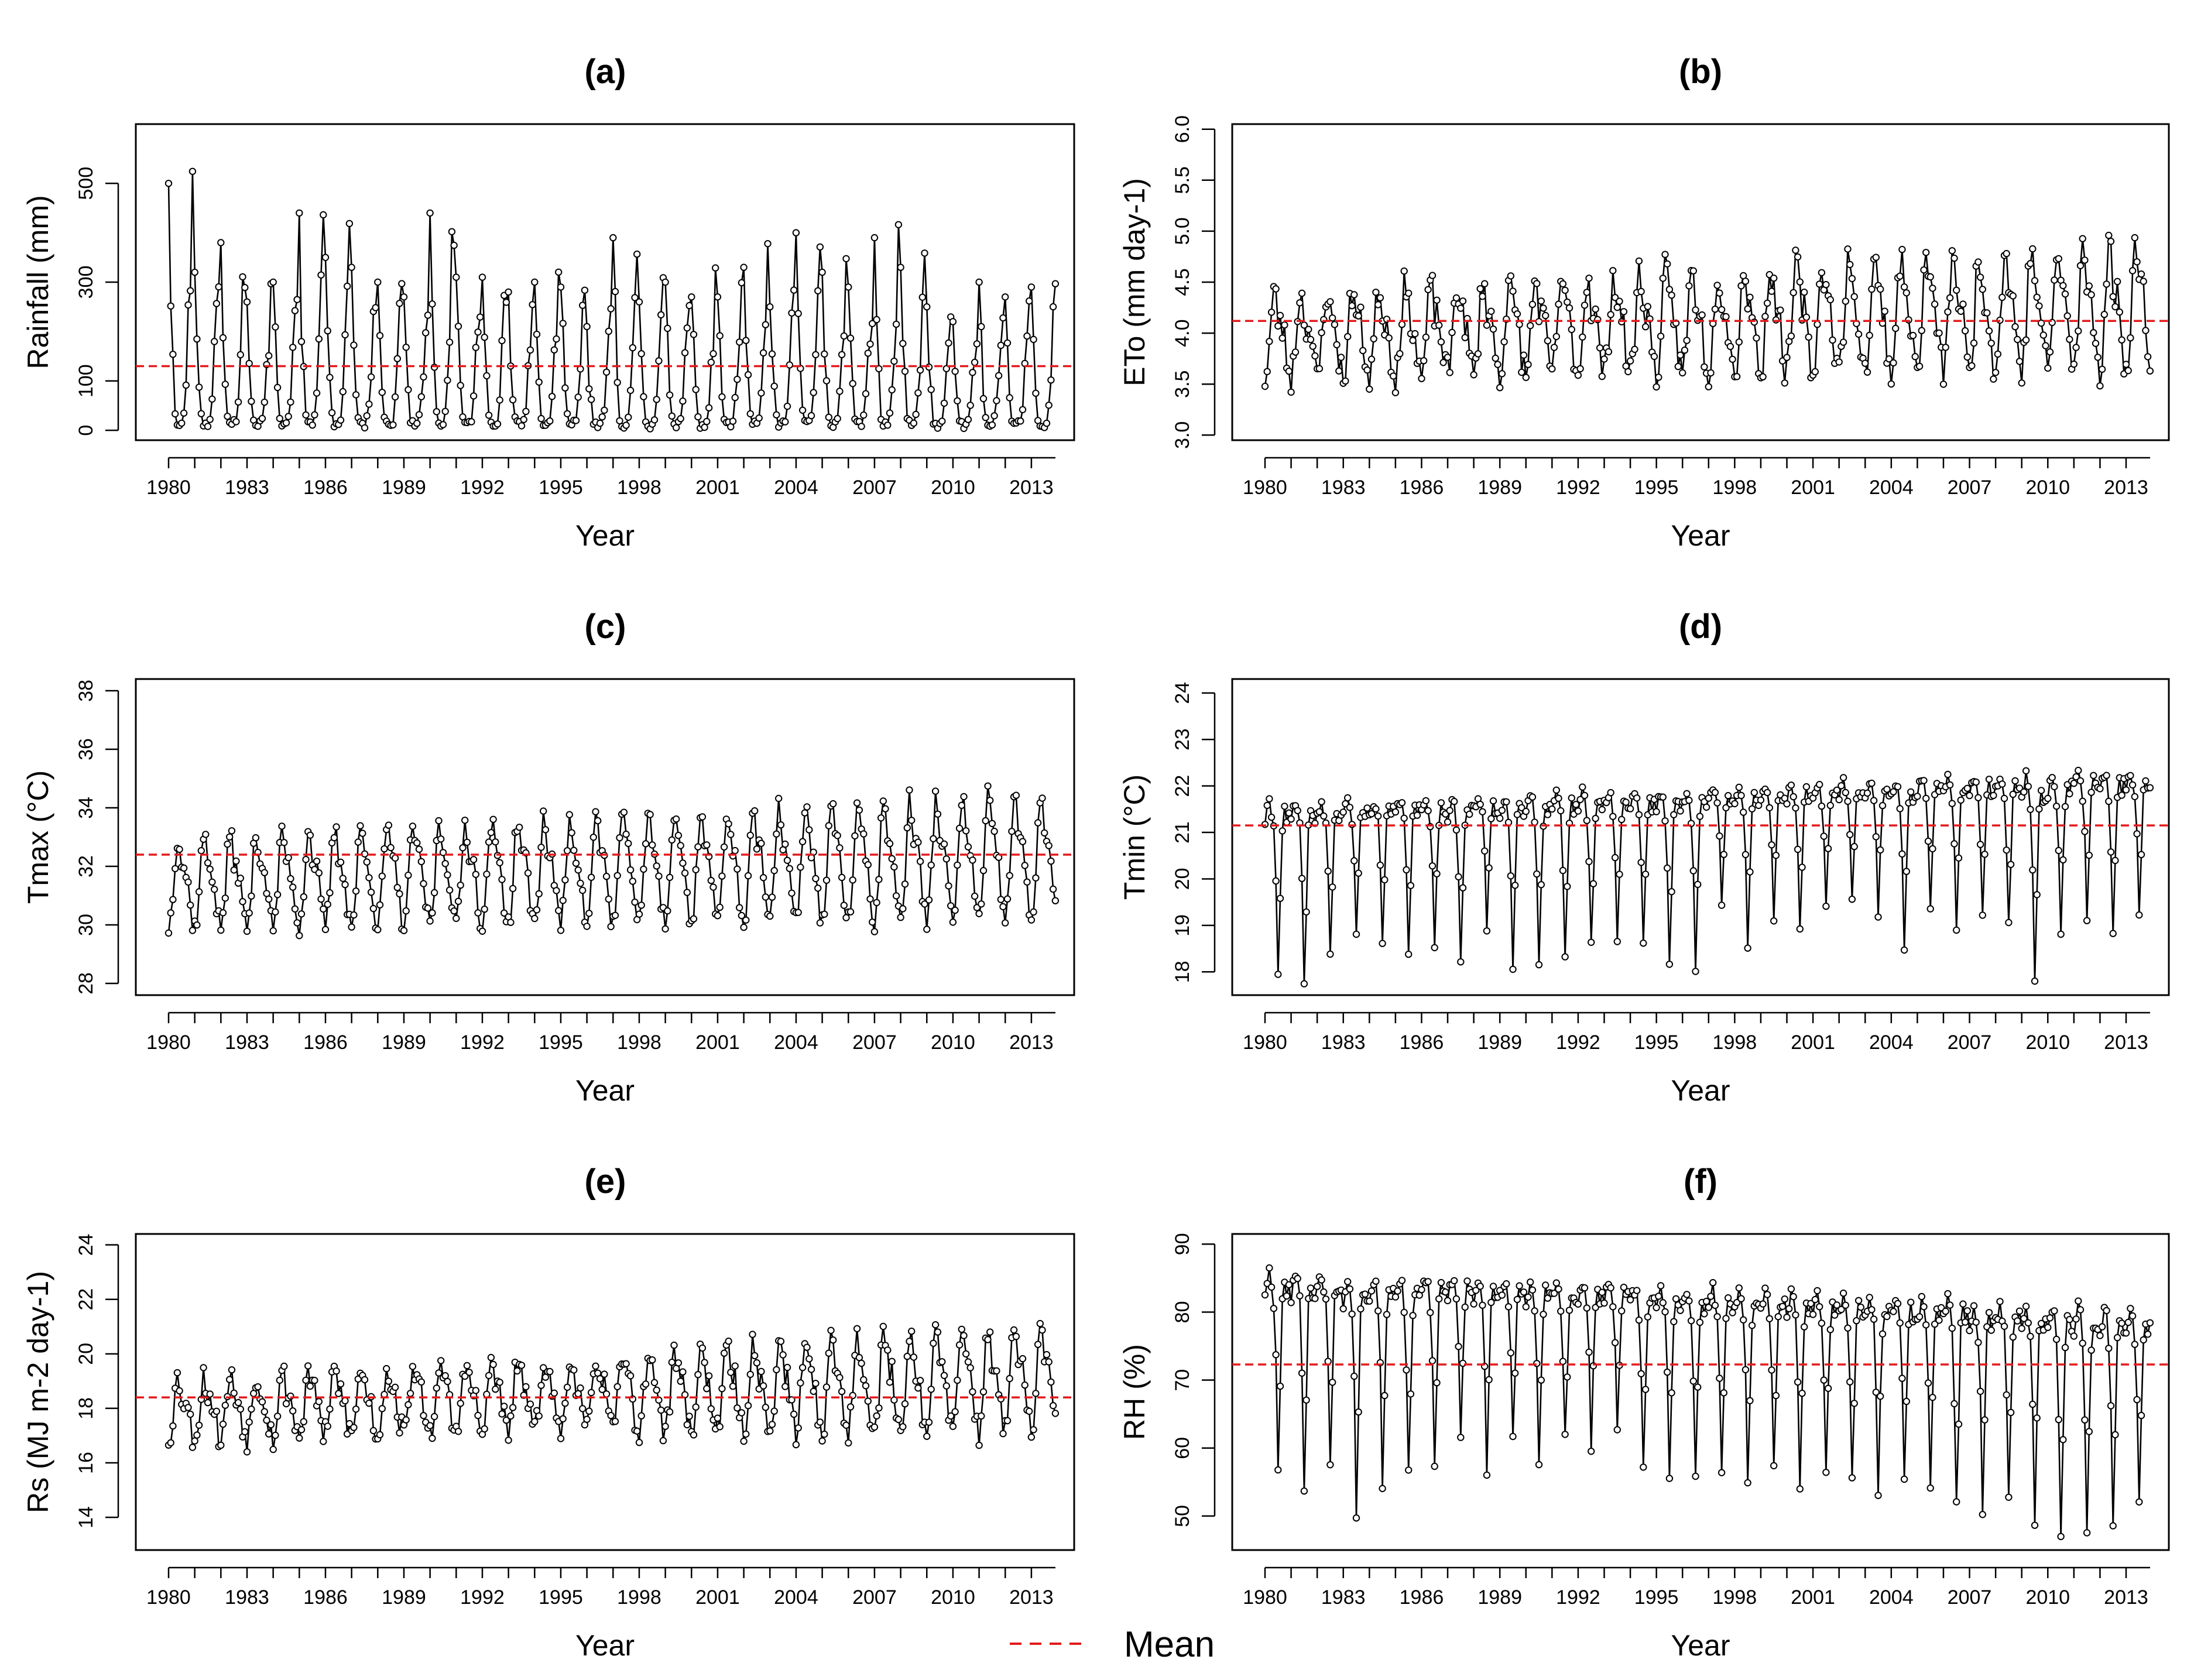 This screenshot has height=1680, width=2194. Describe the element at coordinates (404, 487) in the screenshot. I see `x-tick-label: 1989` at that location.